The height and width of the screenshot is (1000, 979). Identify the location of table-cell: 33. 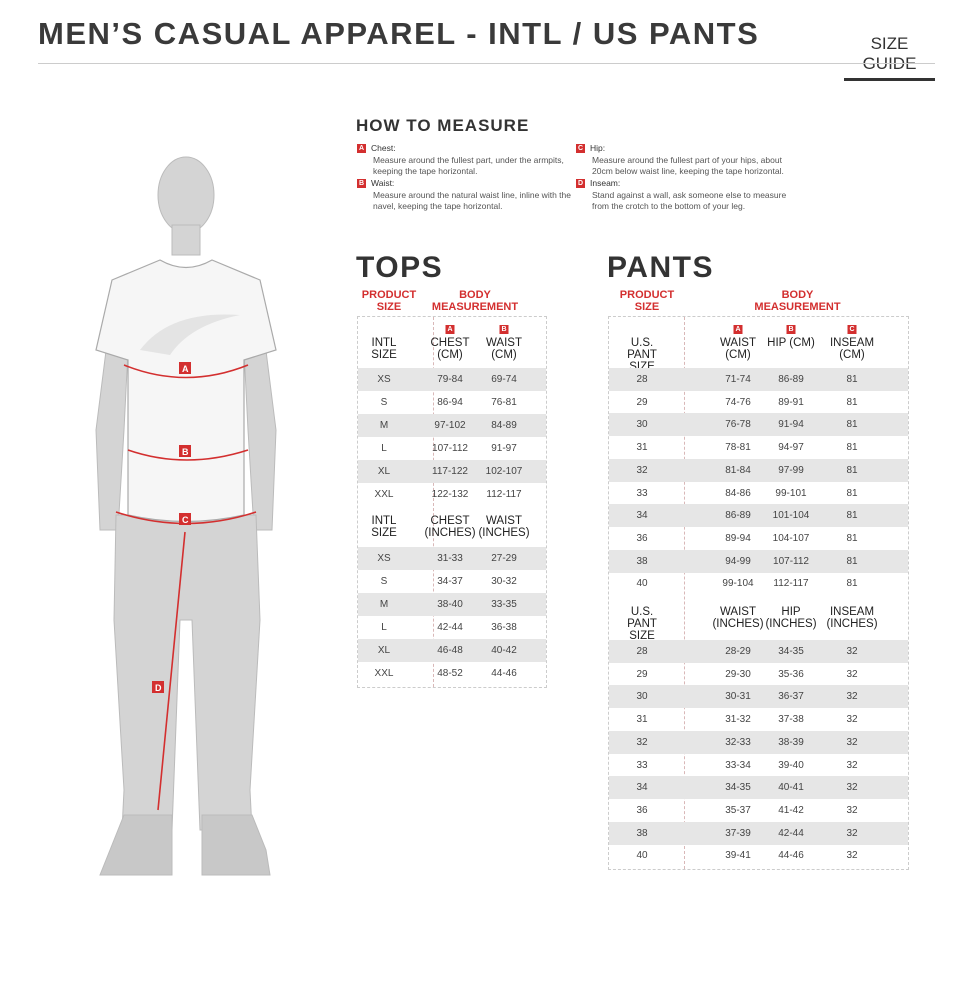
(642, 765).